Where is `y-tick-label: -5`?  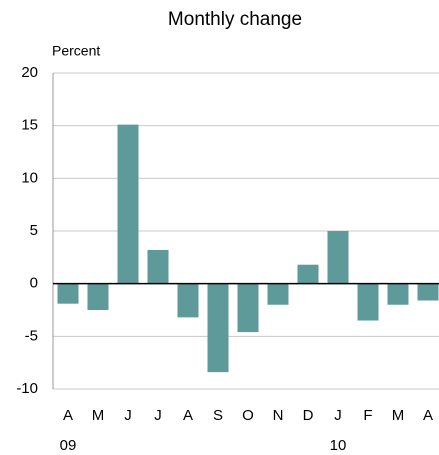
y-tick-label: -5 is located at coordinates (31, 335).